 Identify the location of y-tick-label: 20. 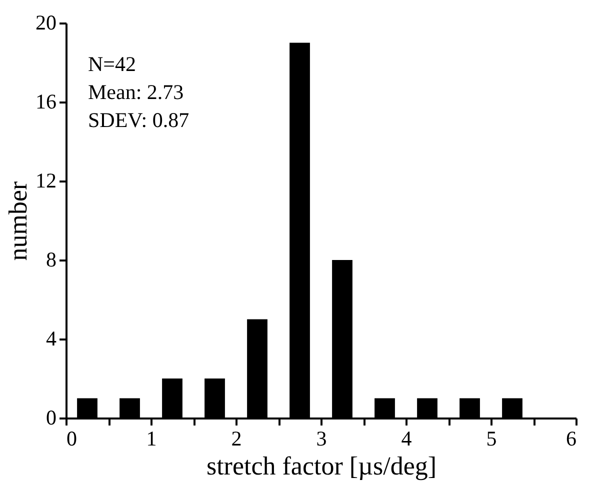
(46, 22).